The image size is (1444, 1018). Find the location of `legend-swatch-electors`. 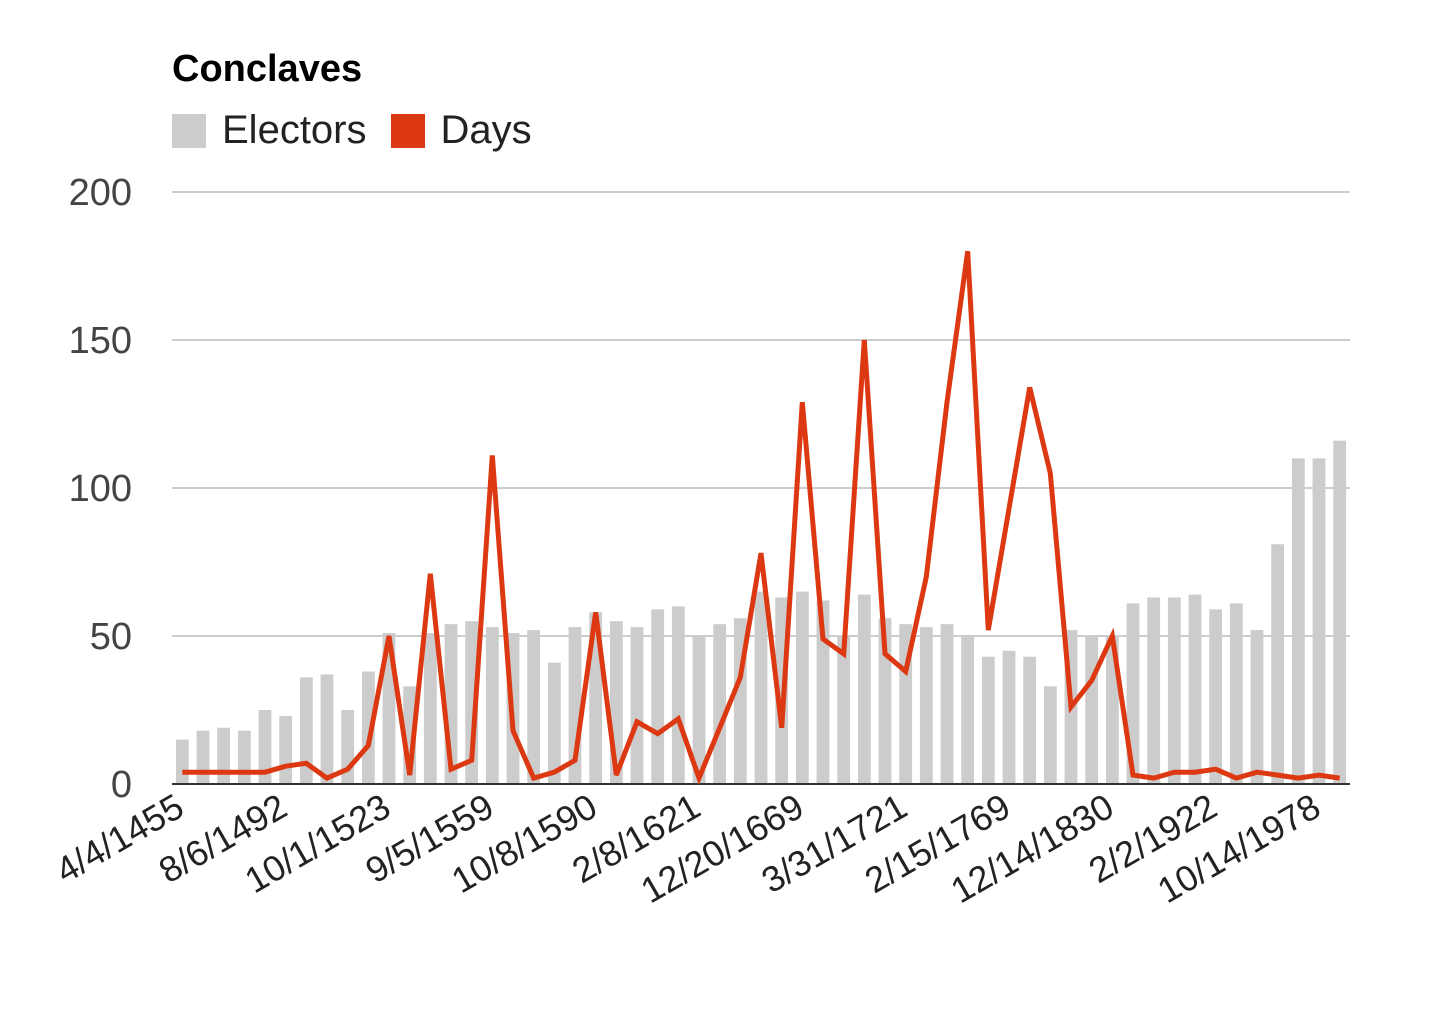

legend-swatch-electors is located at coordinates (189, 130).